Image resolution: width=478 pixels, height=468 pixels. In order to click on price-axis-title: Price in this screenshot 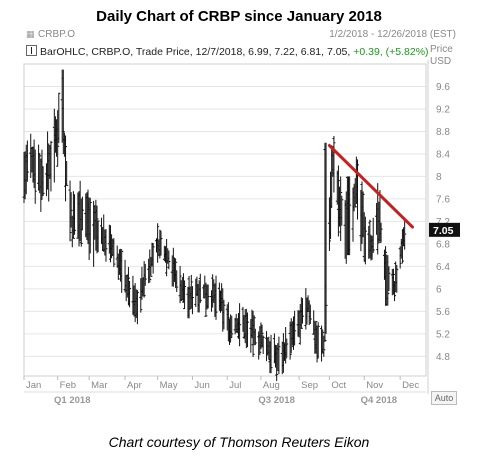, I will do `click(441, 49)`.